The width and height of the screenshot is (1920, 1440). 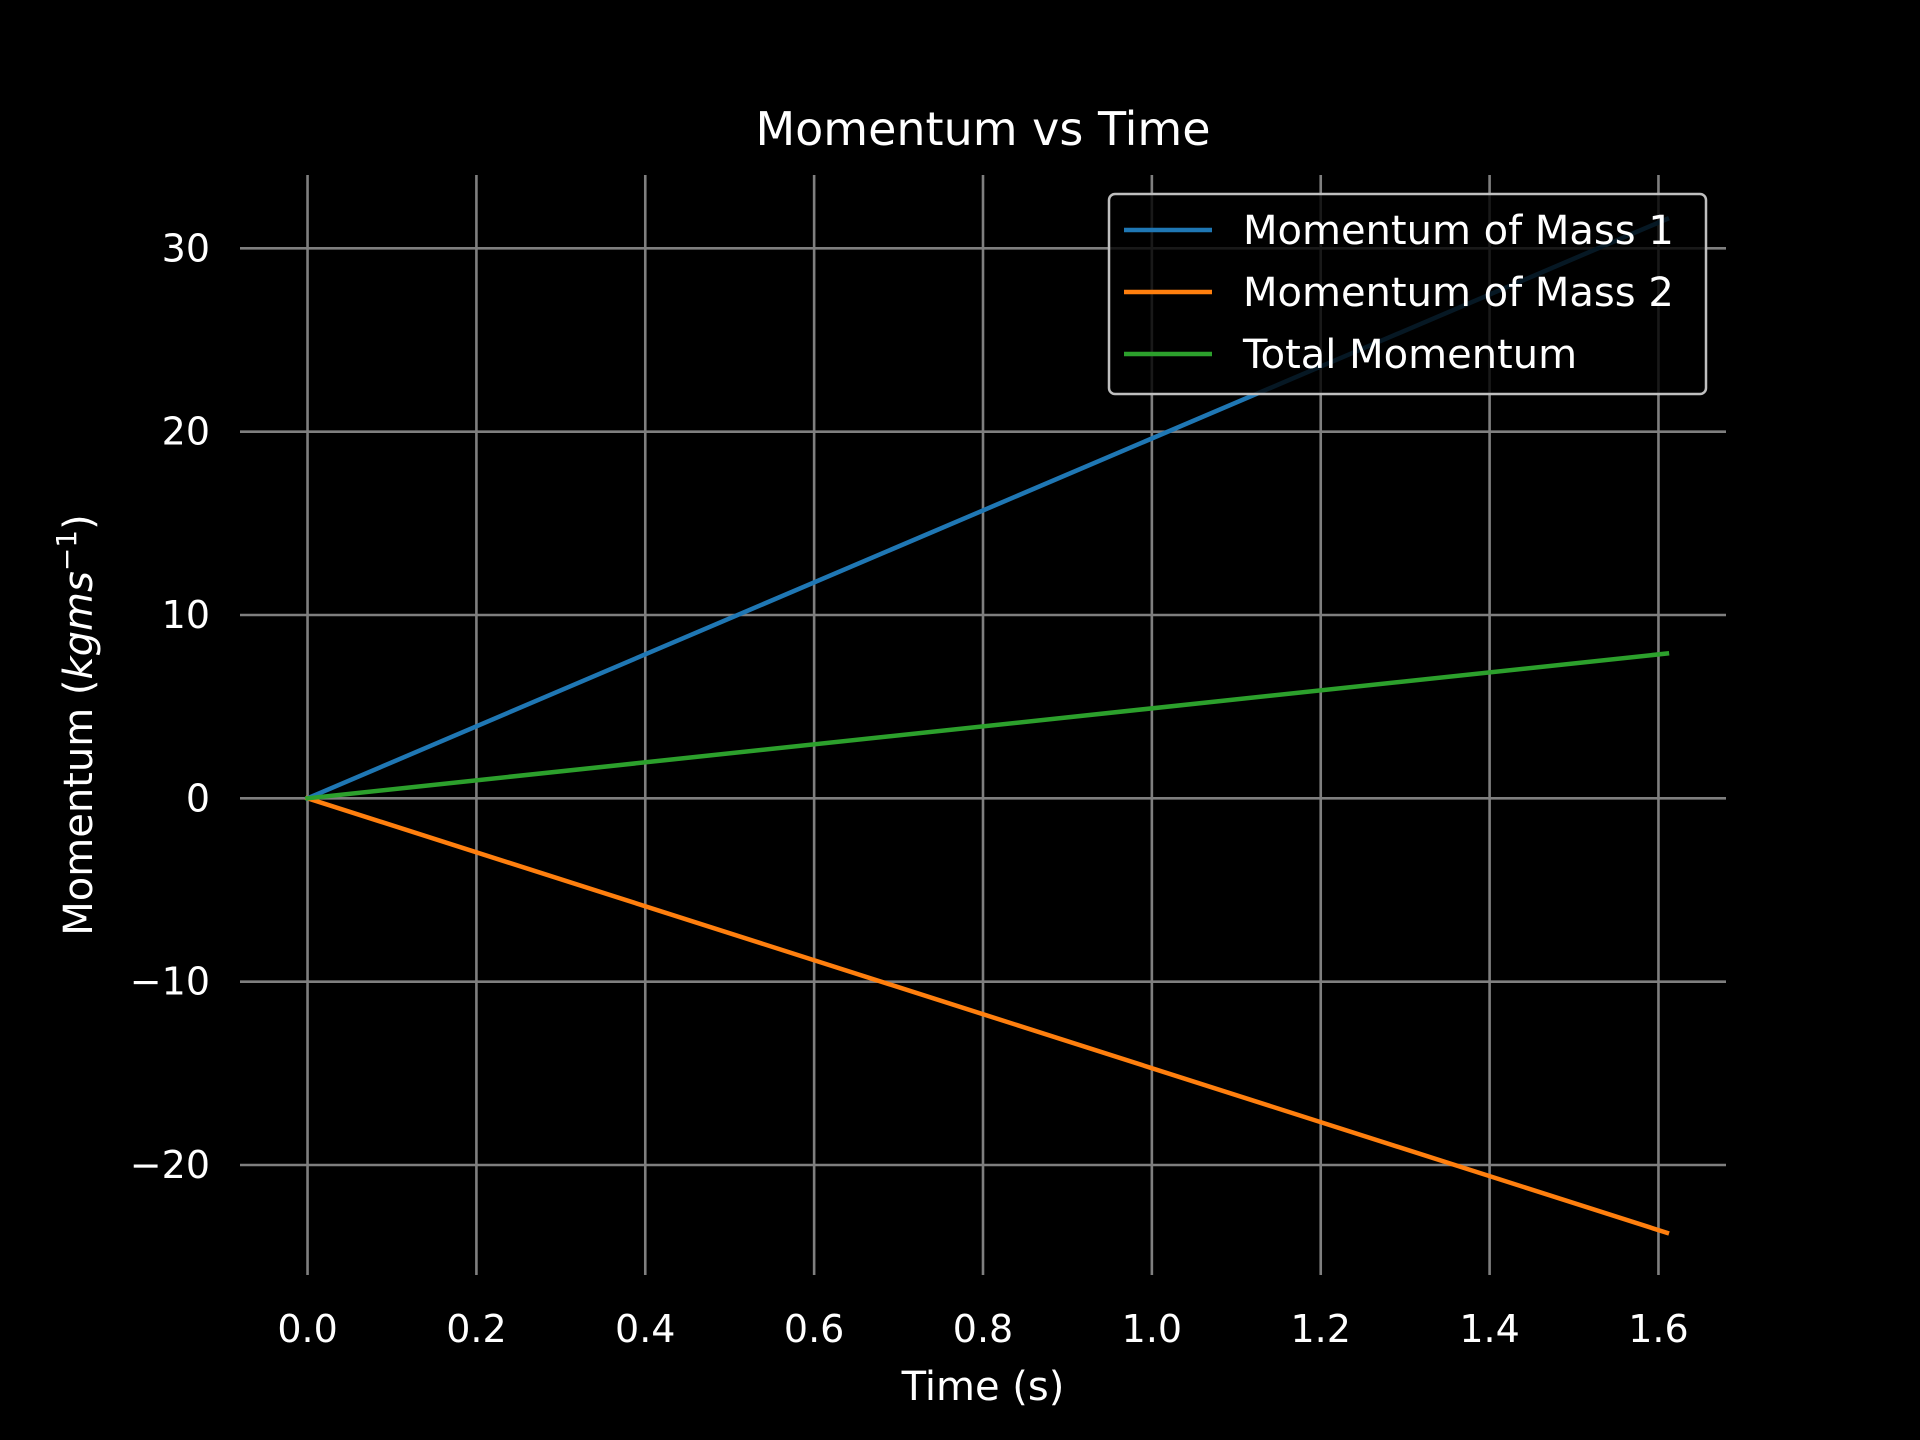 I want to click on y-tick-label: −20, so click(x=170, y=1165).